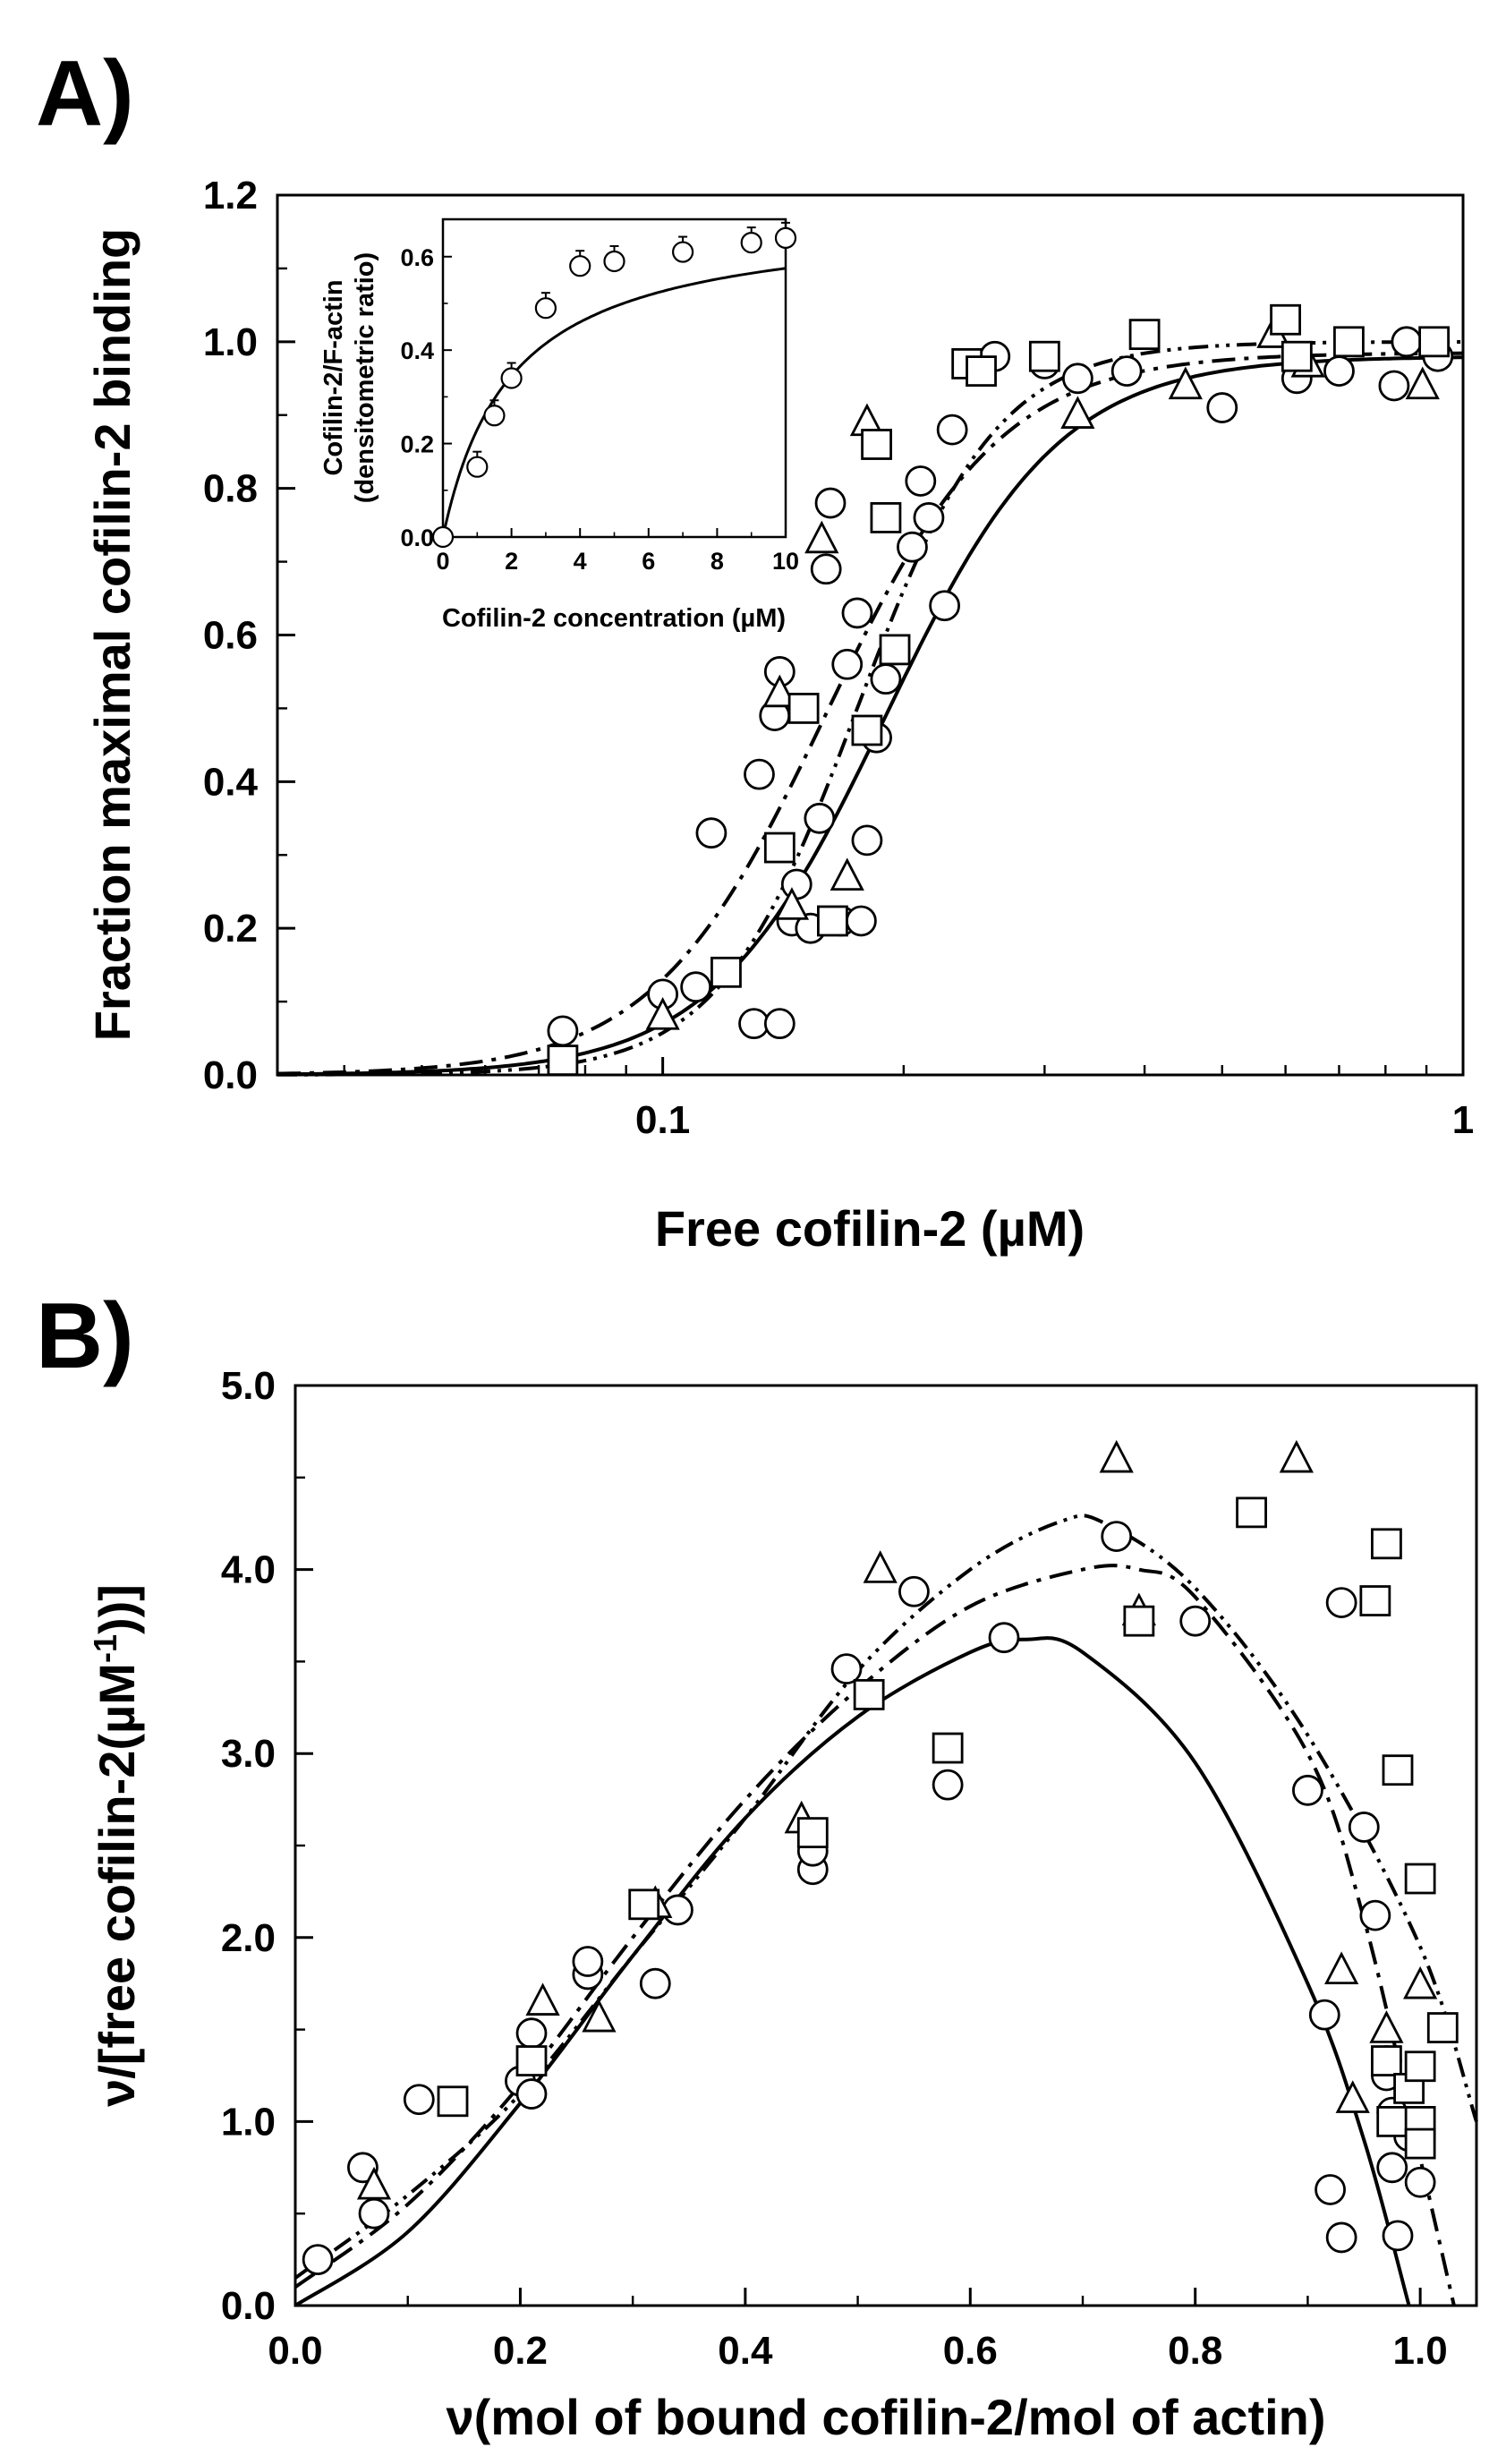 This screenshot has width=1506, height=2464. What do you see at coordinates (248, 2122) in the screenshot?
I see `panel-b-y-tick-label: 1.0` at bounding box center [248, 2122].